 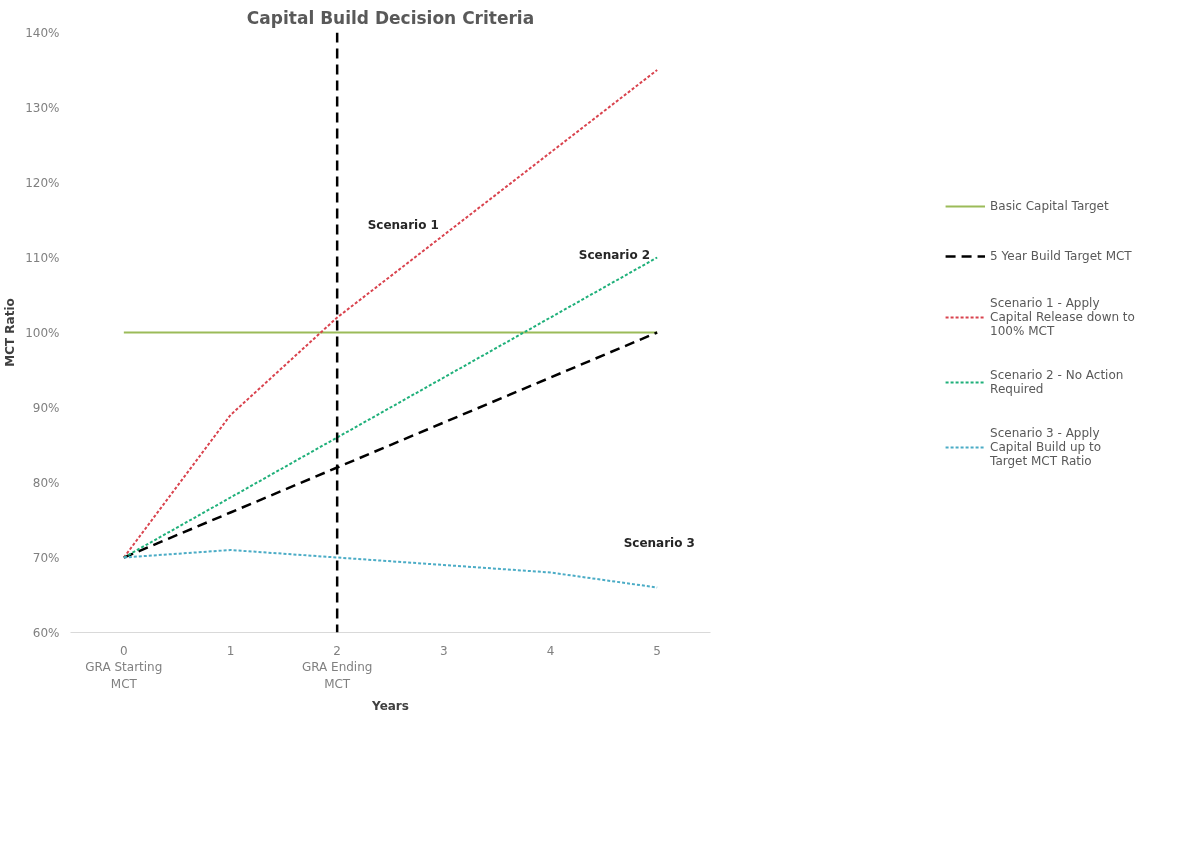 What do you see at coordinates (42, 182) in the screenshot?
I see `y-tick-label: 120%` at bounding box center [42, 182].